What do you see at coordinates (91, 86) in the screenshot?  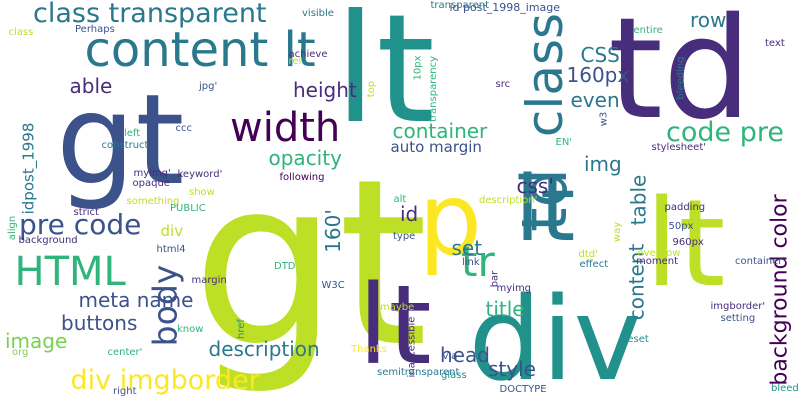 I see `word-able: able` at bounding box center [91, 86].